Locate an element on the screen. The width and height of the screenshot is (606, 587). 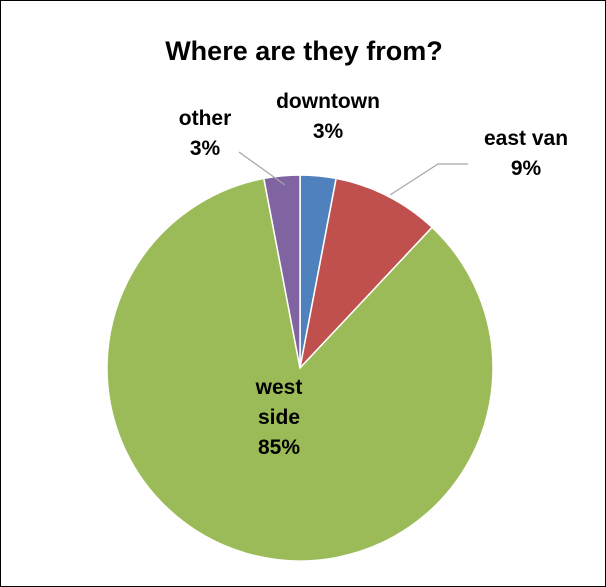
data-label-west-side: west side 85% is located at coordinates (279, 417).